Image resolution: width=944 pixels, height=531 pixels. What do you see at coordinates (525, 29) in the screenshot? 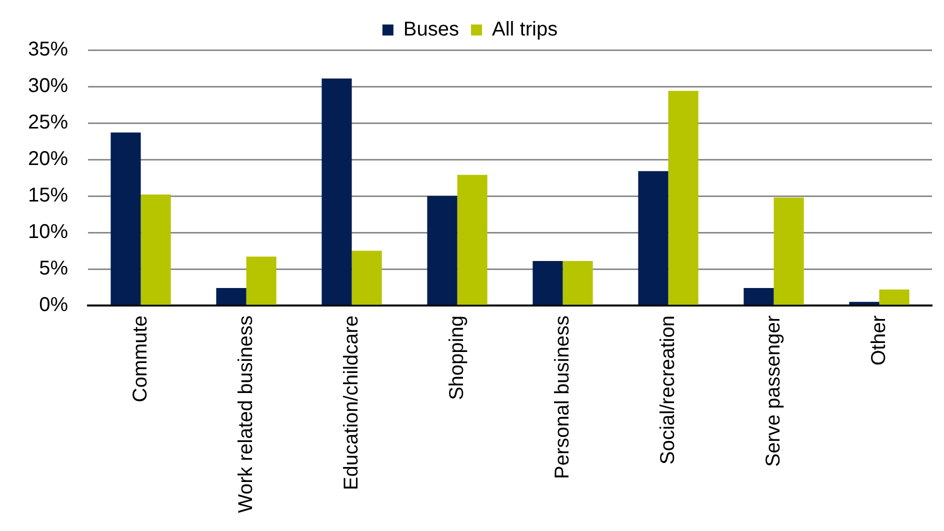
I see `legend-label: All trips` at bounding box center [525, 29].